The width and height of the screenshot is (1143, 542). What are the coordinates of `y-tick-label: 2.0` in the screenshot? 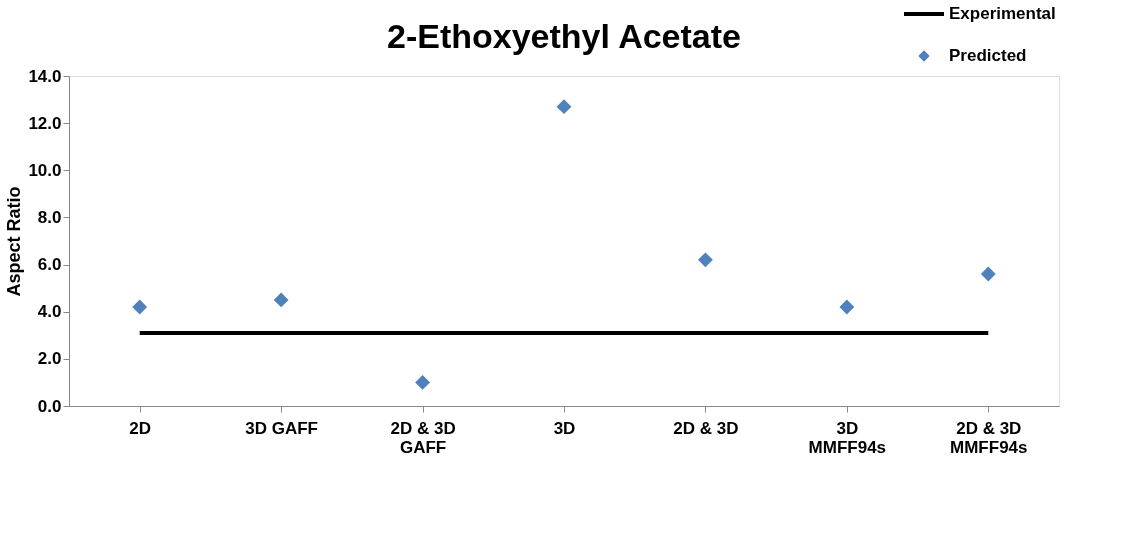 It's located at (49, 359).